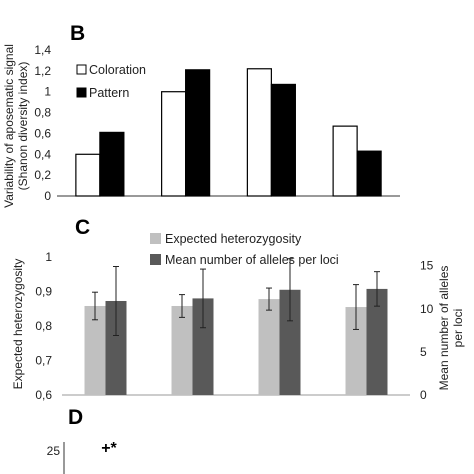 The image size is (474, 474). Describe the element at coordinates (109, 448) in the screenshot. I see `panel-d-significance-label: +*` at that location.